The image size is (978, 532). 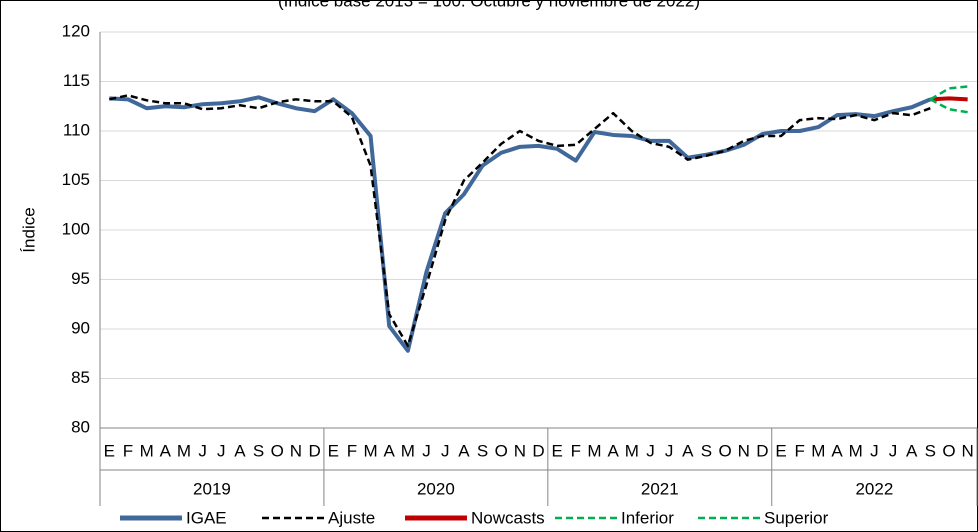 I want to click on legend-label: Ajuste, so click(x=351, y=517).